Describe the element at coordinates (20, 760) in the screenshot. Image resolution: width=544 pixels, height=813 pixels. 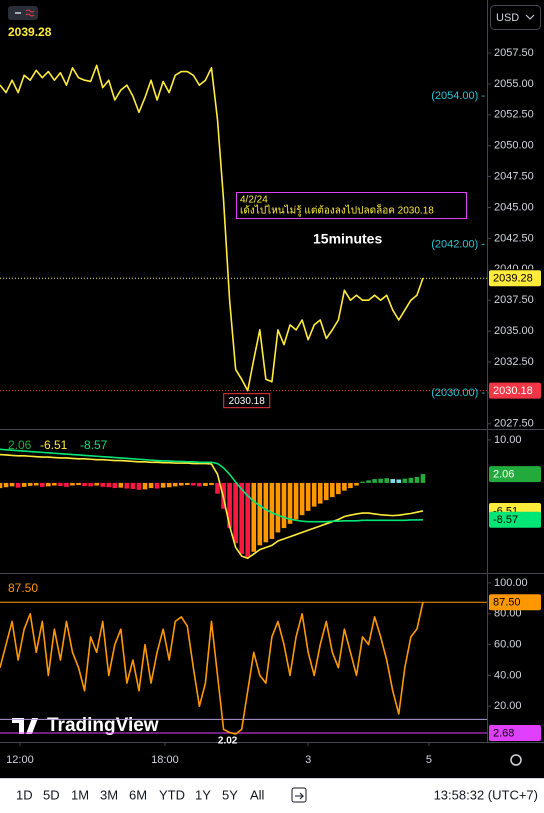
I see `x-tick-label: 12:00` at that location.